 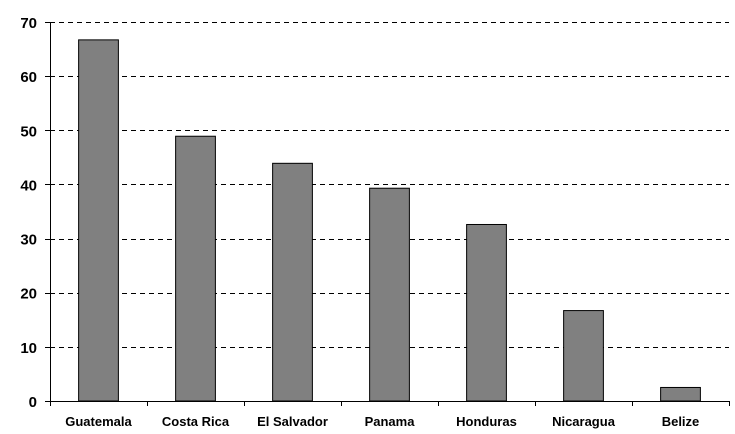 I want to click on x-tick-label: Panama, so click(x=390, y=421).